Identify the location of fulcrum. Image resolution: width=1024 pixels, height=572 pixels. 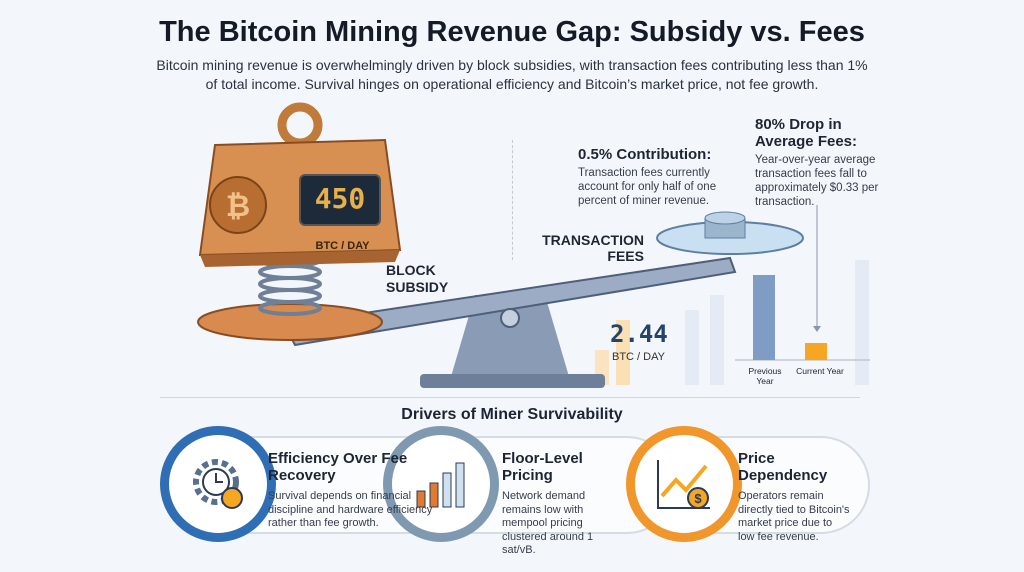
(510, 337).